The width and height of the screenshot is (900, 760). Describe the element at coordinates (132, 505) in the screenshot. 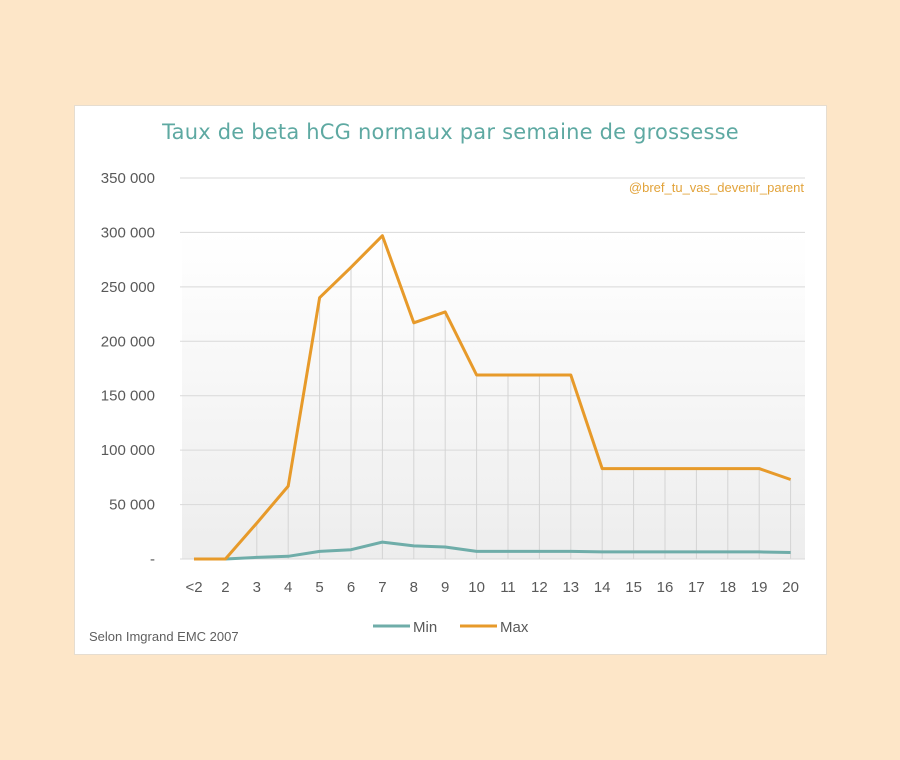

I see `y-tick-label: 50 000` at that location.